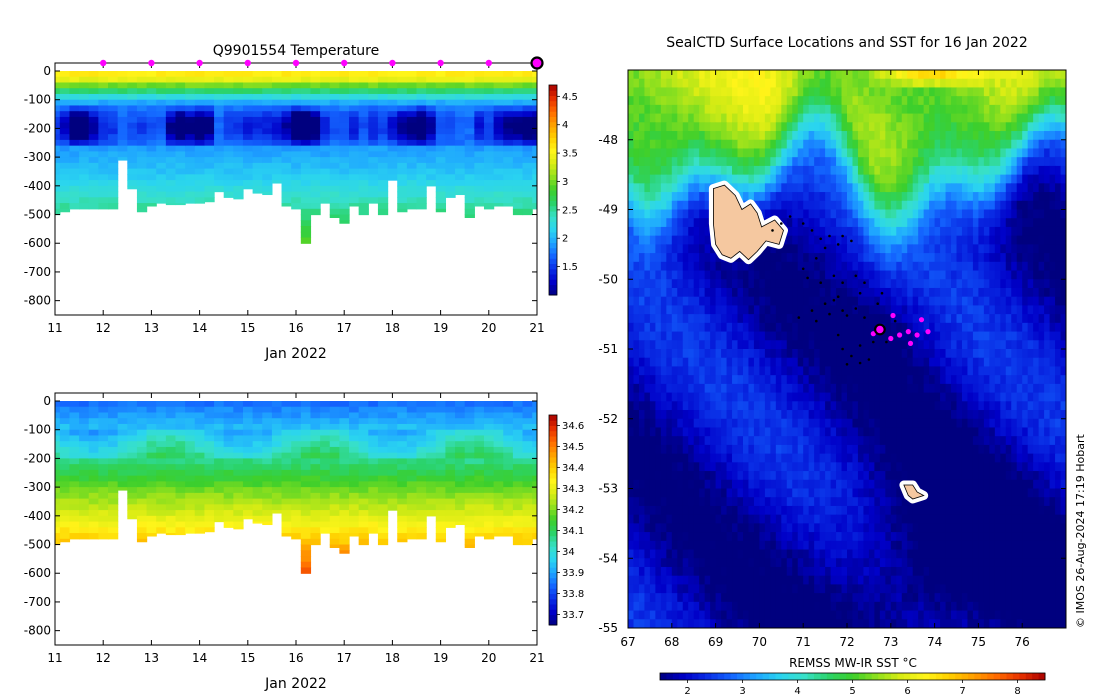 The width and height of the screenshot is (1100, 700). What do you see at coordinates (573, 615) in the screenshot?
I see `salinity-colorbar-label: 33.7` at bounding box center [573, 615].